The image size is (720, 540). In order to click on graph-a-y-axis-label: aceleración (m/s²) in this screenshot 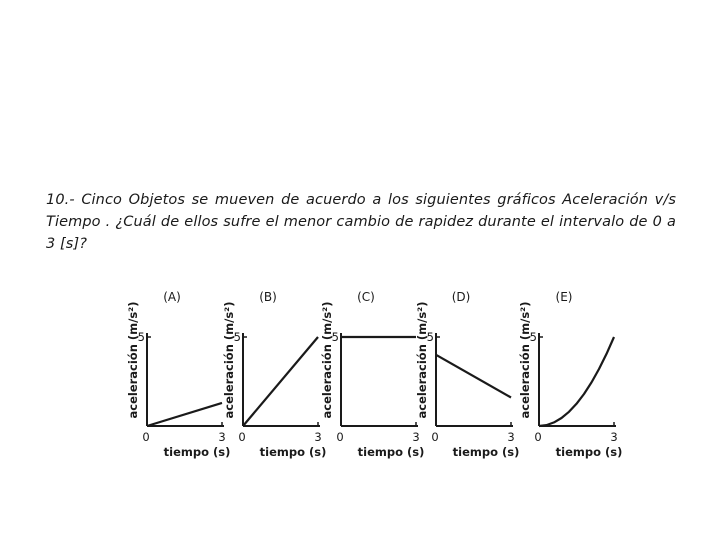, I will do `click(133, 360)`.